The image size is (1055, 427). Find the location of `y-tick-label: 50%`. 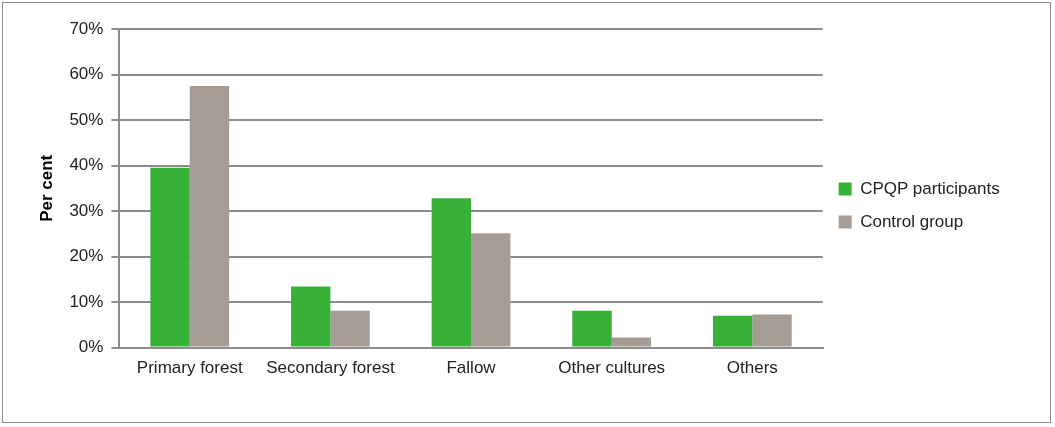

y-tick-label: 50% is located at coordinates (86, 119).